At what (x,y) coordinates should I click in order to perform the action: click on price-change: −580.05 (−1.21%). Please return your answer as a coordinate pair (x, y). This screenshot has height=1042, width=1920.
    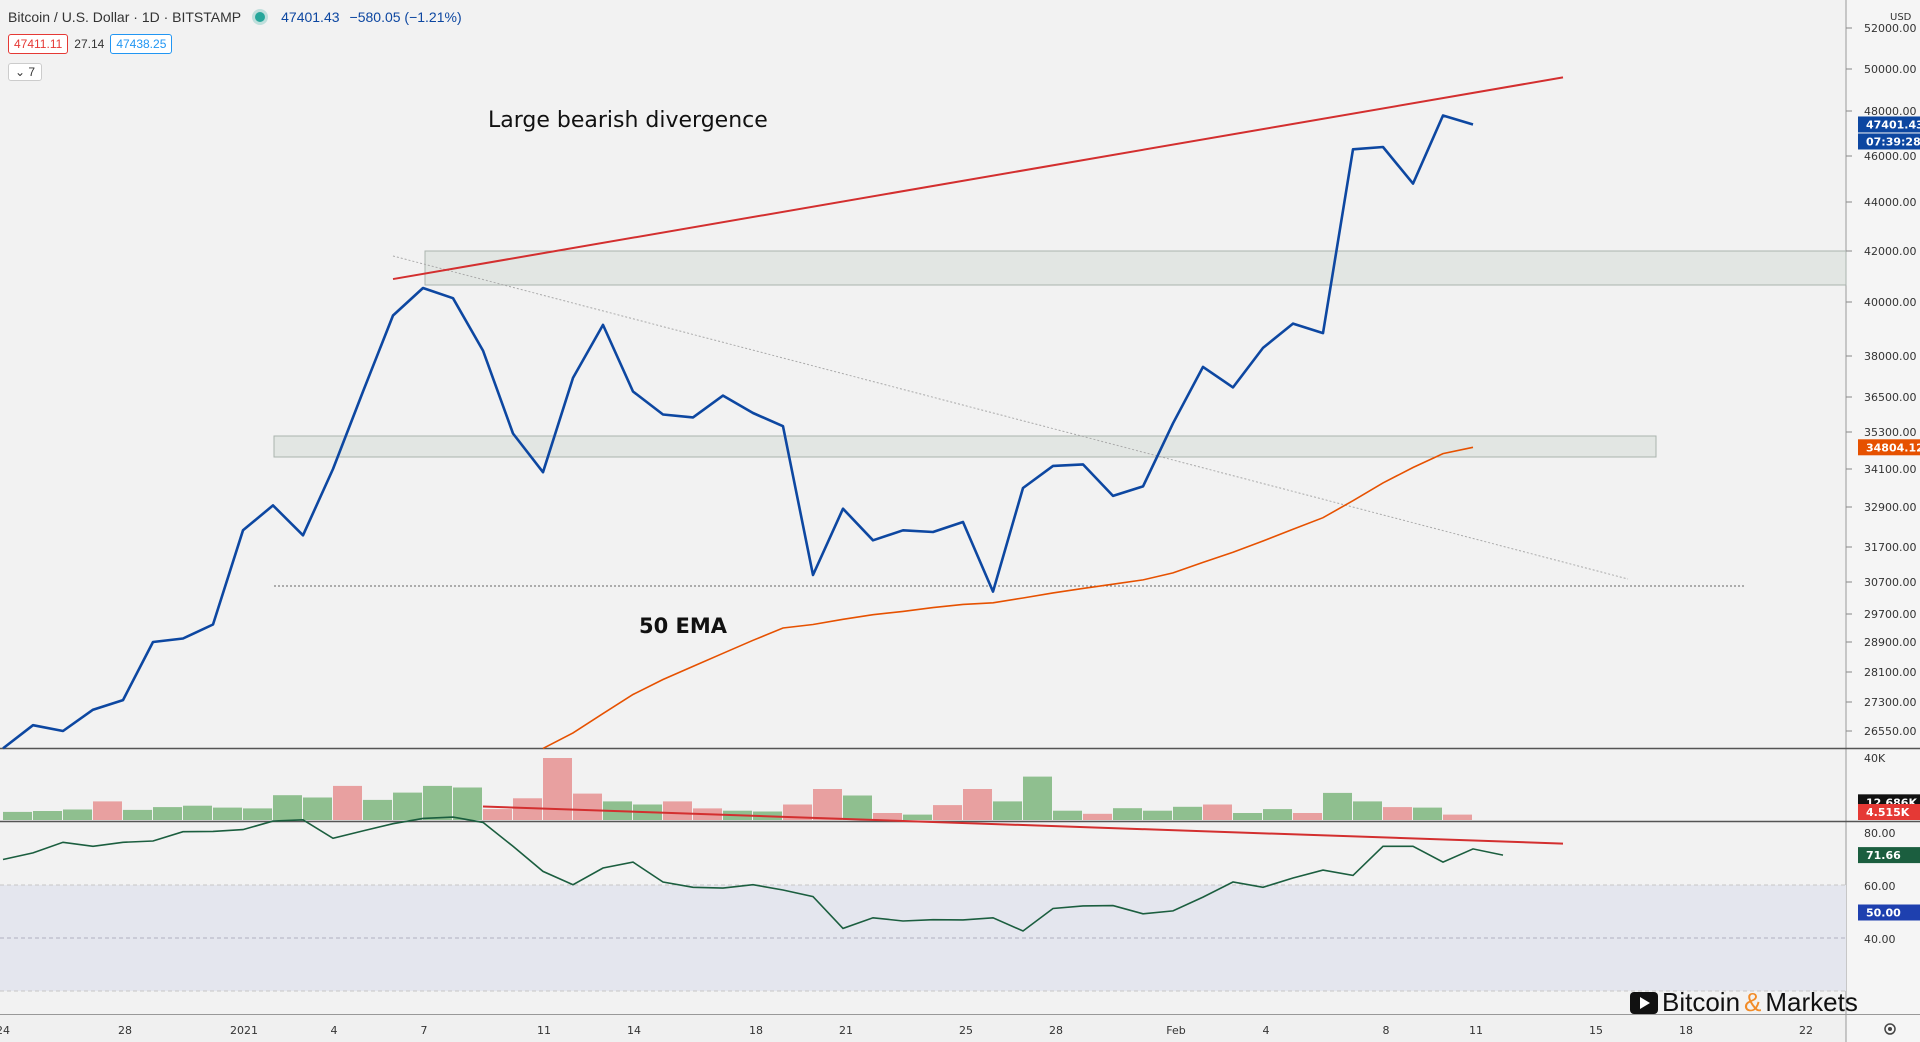
    Looking at the image, I should click on (405, 17).